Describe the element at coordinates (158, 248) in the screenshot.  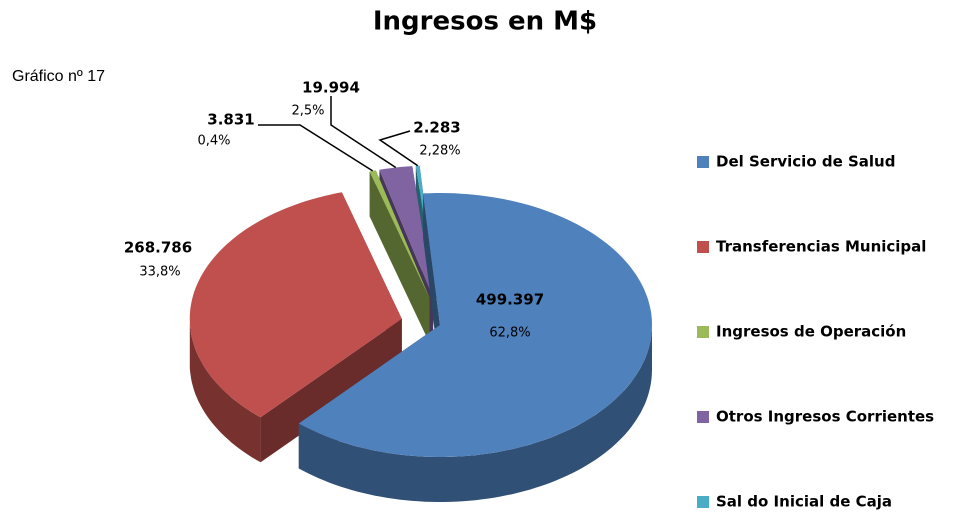
I see `data-label: 268.786` at that location.